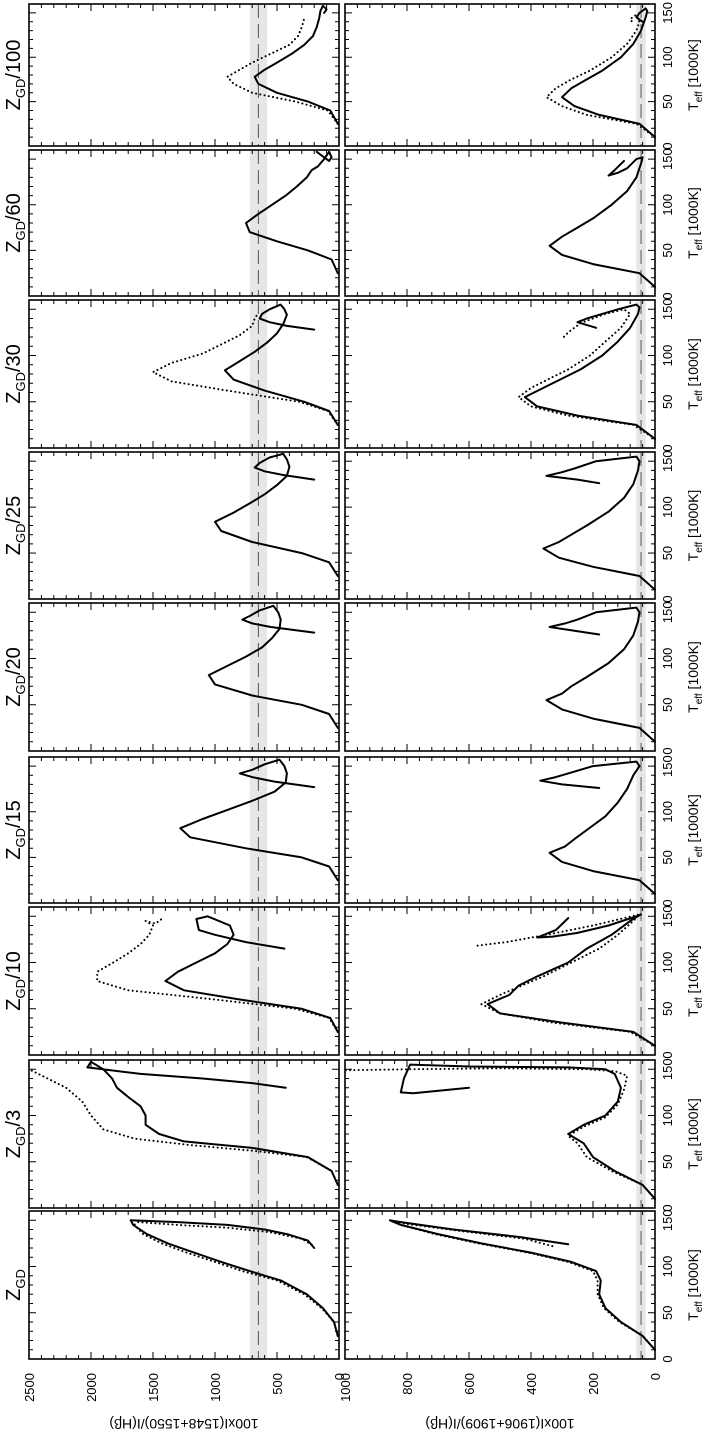 The height and width of the screenshot is (1439, 706). Describe the element at coordinates (14, 661) in the screenshot. I see `title-suffix: /20` at that location.